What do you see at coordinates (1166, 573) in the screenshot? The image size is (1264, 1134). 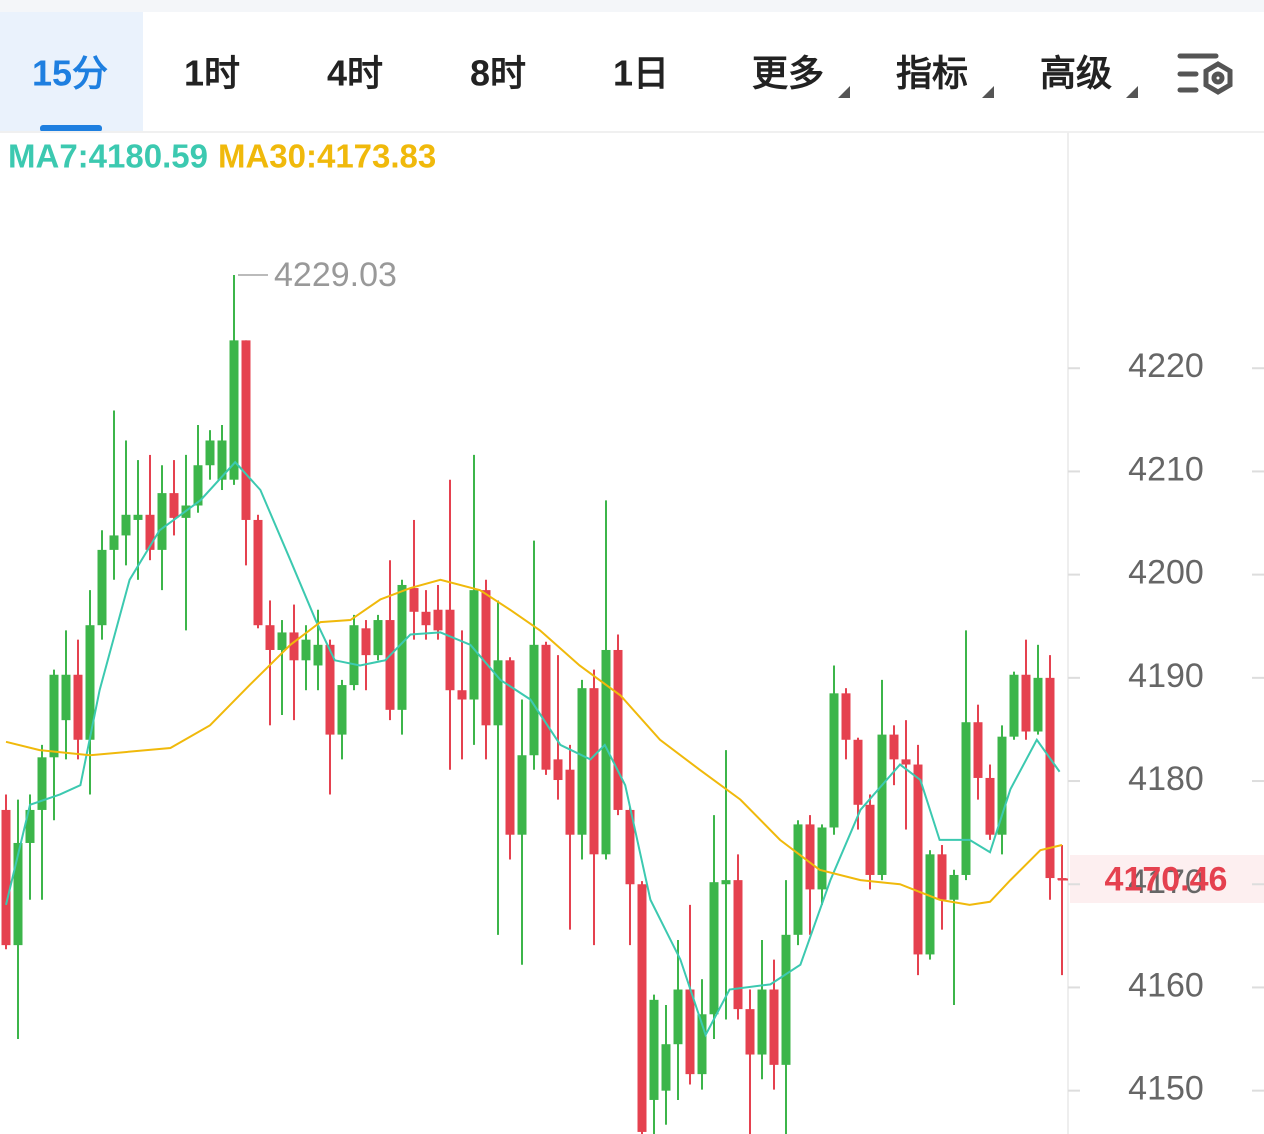 I see `y-tick-label: 4200` at bounding box center [1166, 573].